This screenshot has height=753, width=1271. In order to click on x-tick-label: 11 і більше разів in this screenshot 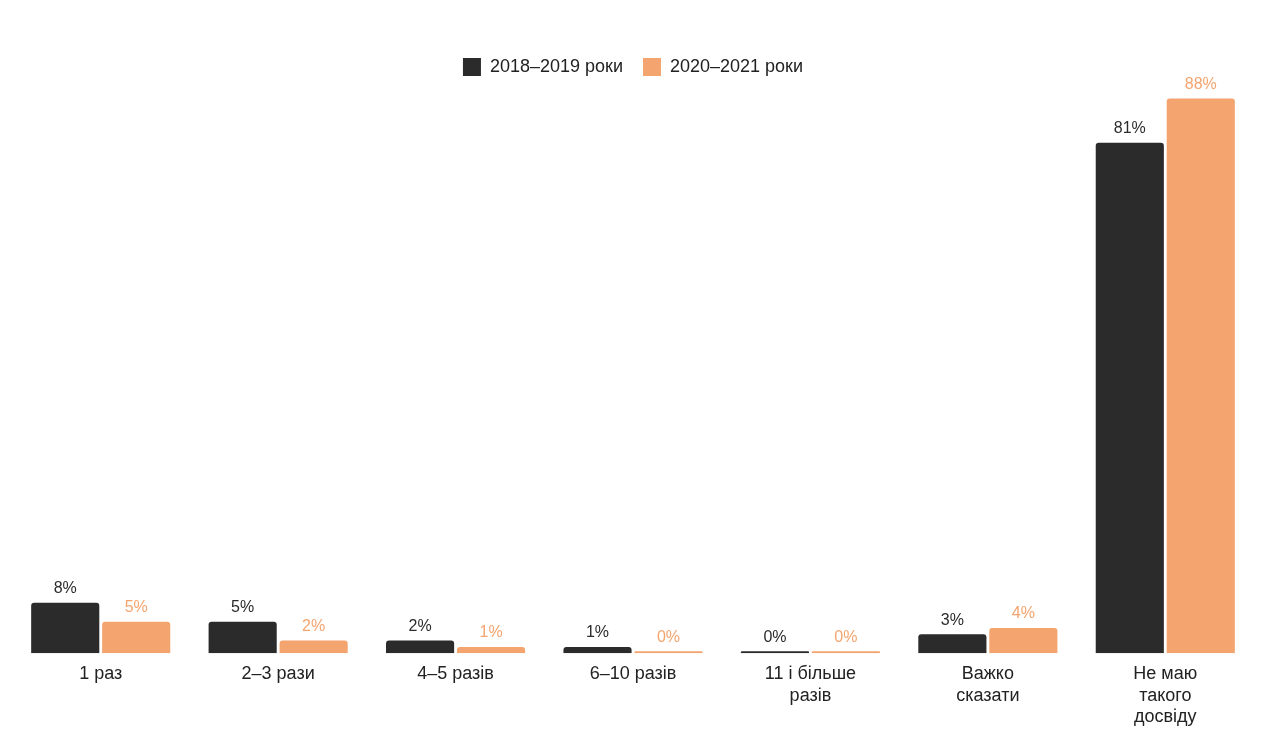, I will do `click(810, 683)`.